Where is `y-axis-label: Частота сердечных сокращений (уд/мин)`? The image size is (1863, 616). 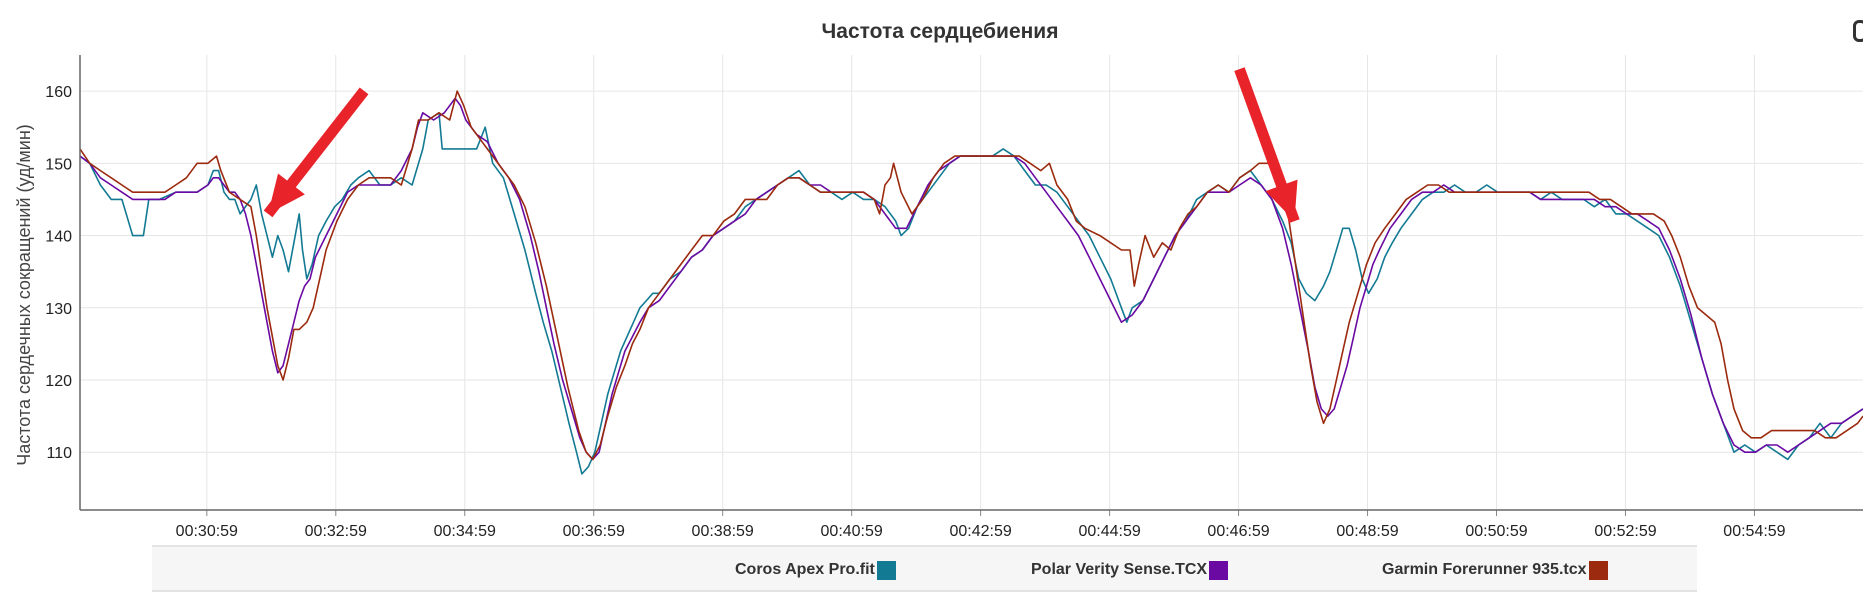 y-axis-label: Частота сердечных сокращений (уд/мин) is located at coordinates (24, 295).